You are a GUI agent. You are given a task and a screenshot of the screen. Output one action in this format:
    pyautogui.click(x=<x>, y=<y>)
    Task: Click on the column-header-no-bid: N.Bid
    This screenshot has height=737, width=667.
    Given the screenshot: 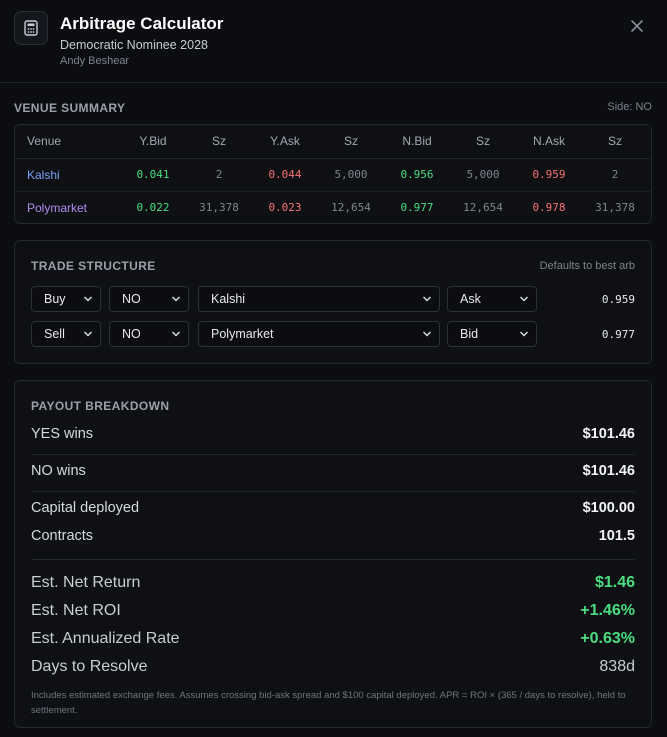 What is the action you would take?
    pyautogui.click(x=417, y=142)
    